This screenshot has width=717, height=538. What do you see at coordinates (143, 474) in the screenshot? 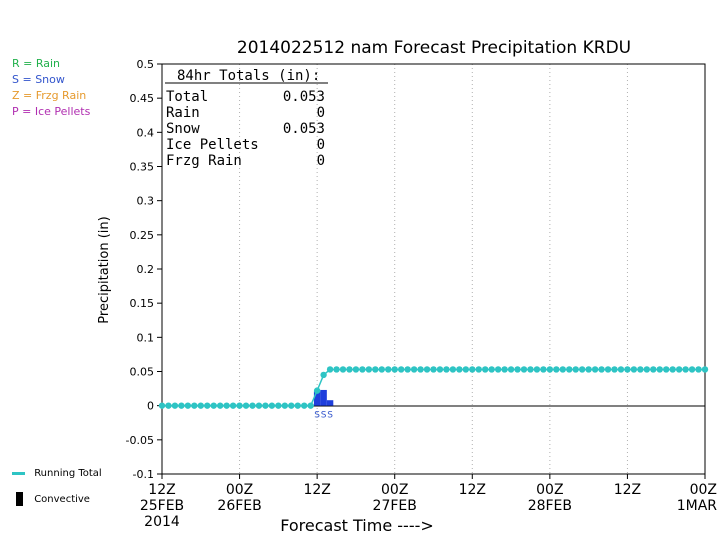
I see `y-tick-label: -0.1` at bounding box center [143, 474].